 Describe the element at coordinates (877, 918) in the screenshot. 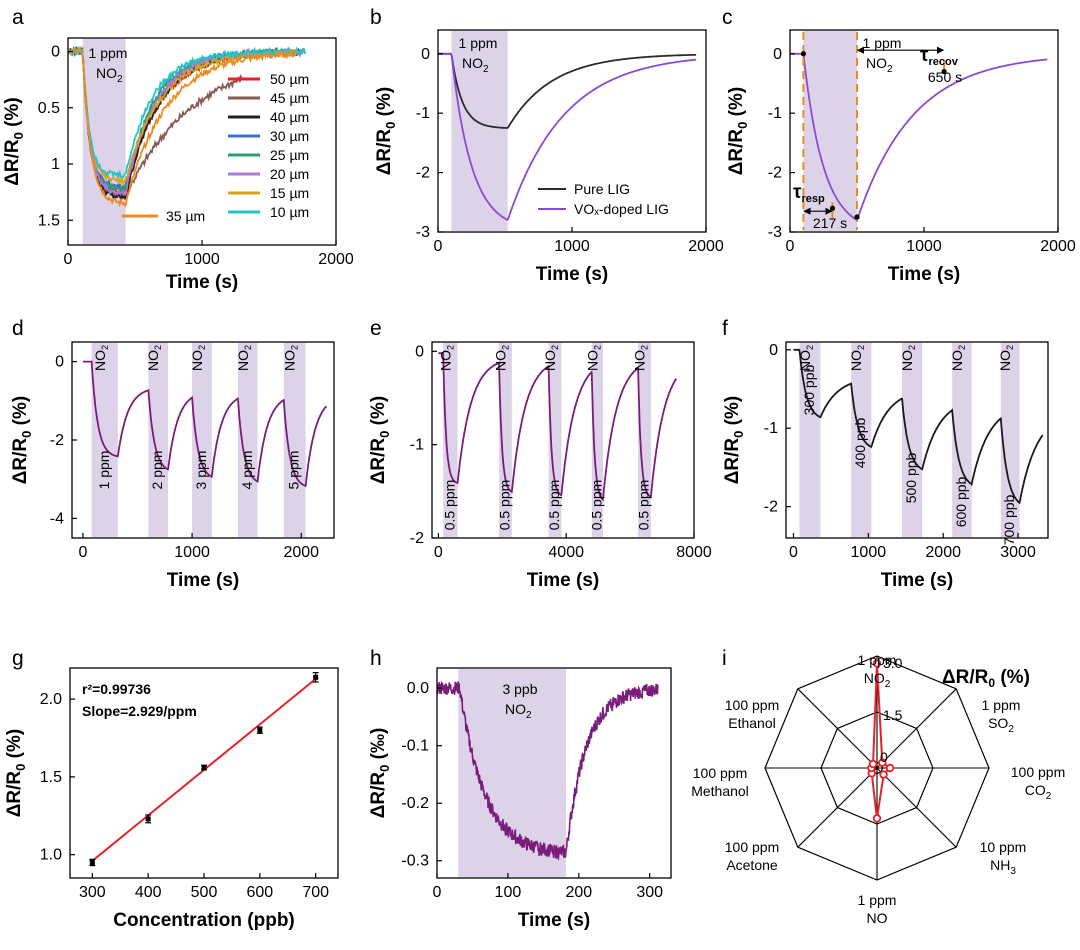

I see `radar-category-label: NO` at that location.